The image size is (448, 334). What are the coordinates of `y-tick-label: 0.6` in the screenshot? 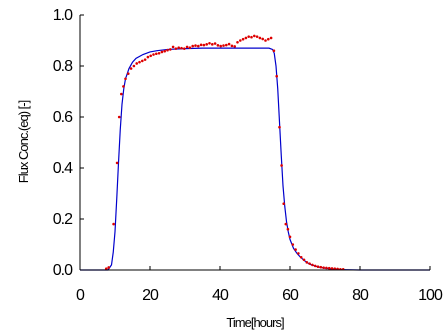 It's located at (63, 117).